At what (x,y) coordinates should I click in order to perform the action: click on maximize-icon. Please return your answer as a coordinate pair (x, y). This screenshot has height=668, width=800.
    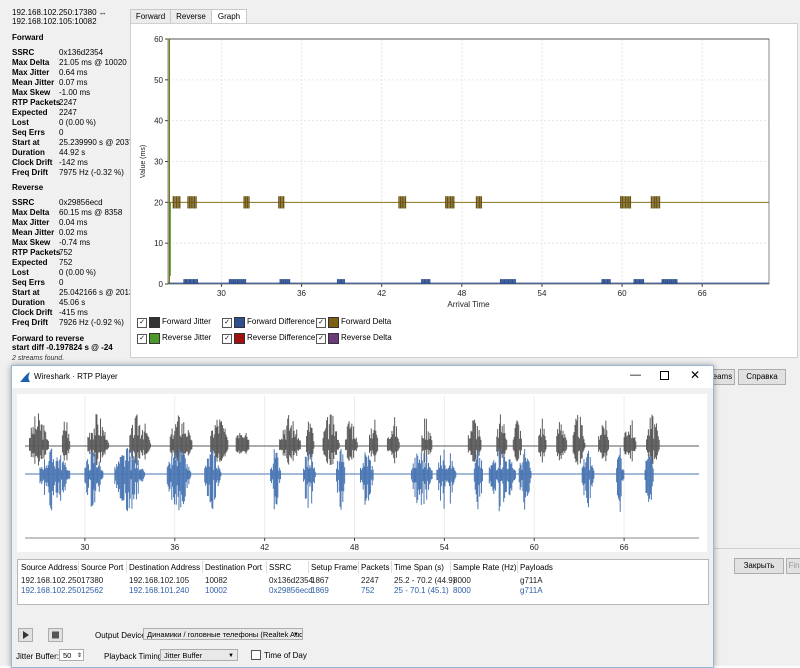
    Looking at the image, I should click on (664, 375).